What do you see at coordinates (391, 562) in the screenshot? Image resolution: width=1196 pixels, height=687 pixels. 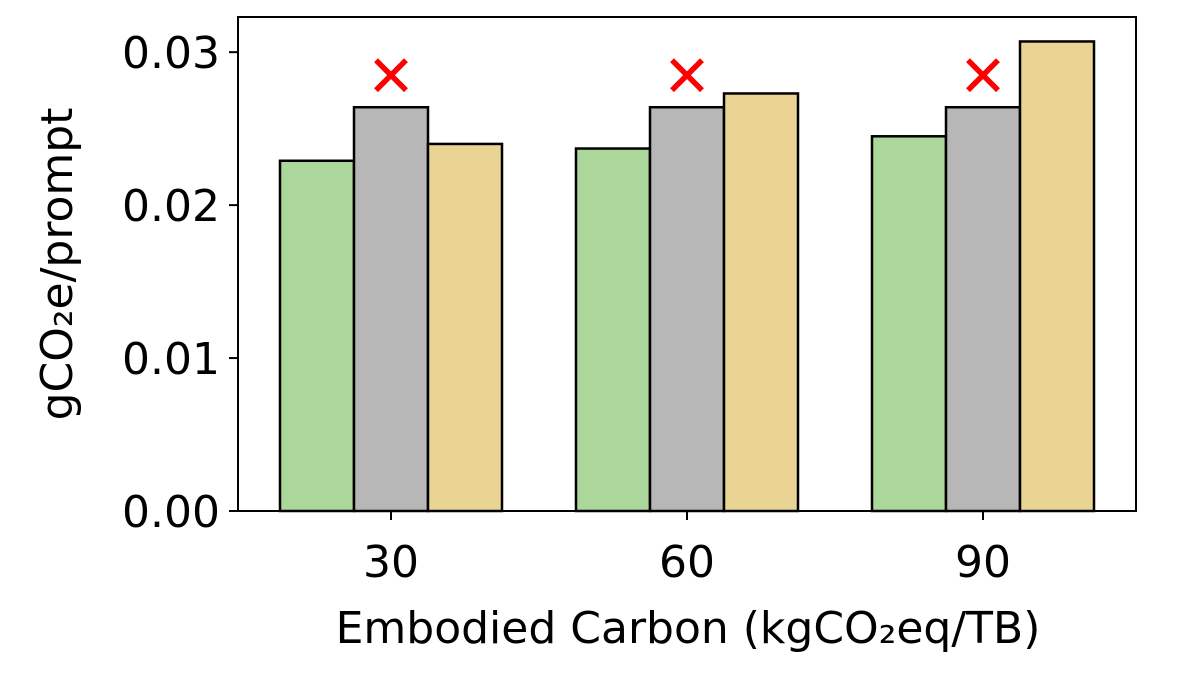 I see `x-tick-label: 30` at bounding box center [391, 562].